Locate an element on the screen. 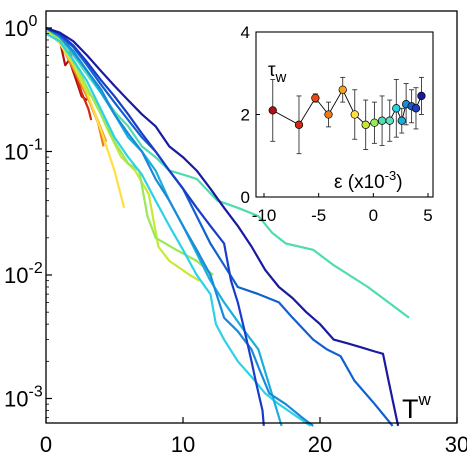  inset-x-tick-label: 5 is located at coordinates (427, 215).